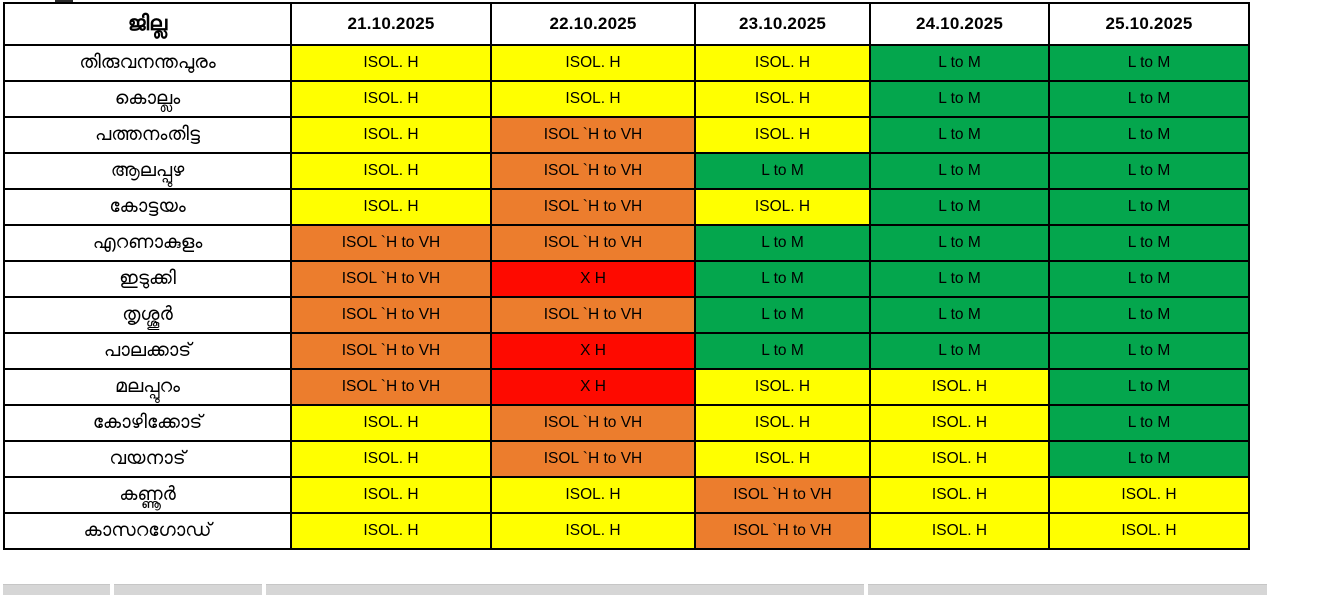  Describe the element at coordinates (147, 531) in the screenshot. I see `district-name: കാസറഗോഡ്` at that location.